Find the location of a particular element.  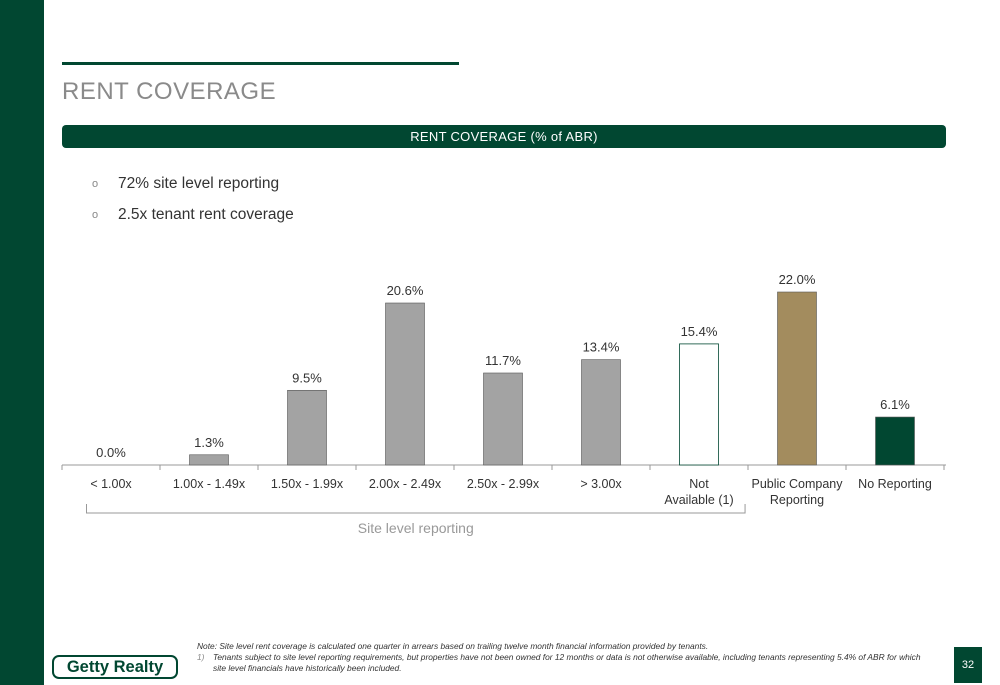

bullet-item: o 2.5x tenant rent coverage is located at coordinates (193, 214).